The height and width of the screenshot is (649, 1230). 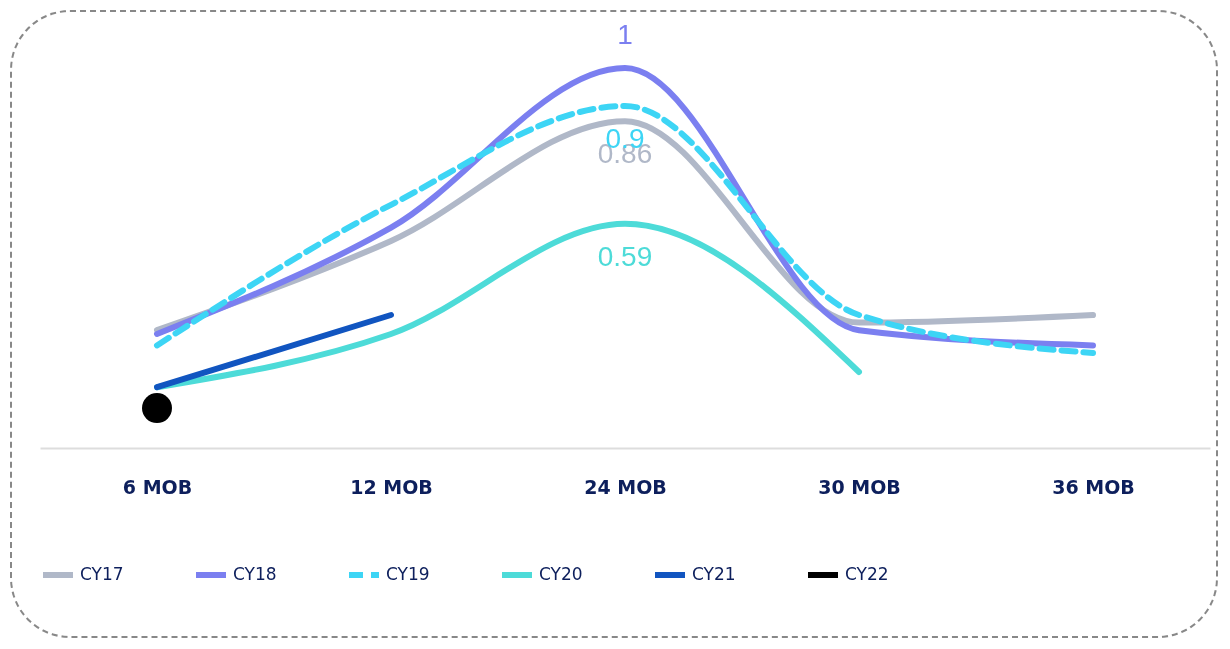 What do you see at coordinates (408, 574) in the screenshot?
I see `legend-label: CY19` at bounding box center [408, 574].